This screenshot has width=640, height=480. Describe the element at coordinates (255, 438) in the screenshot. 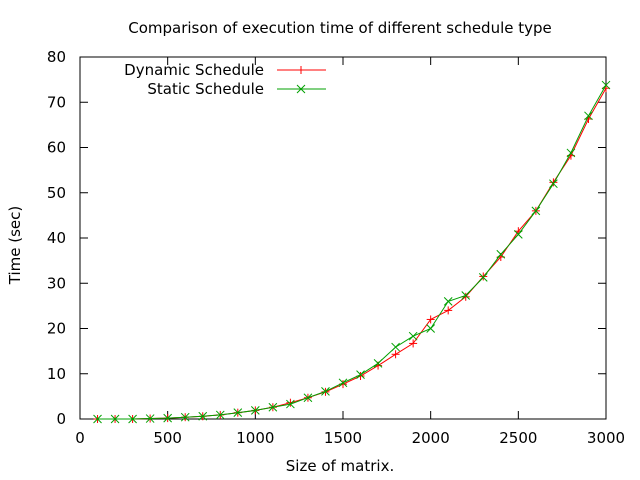

I see `x-tick-label: 1000` at that location.